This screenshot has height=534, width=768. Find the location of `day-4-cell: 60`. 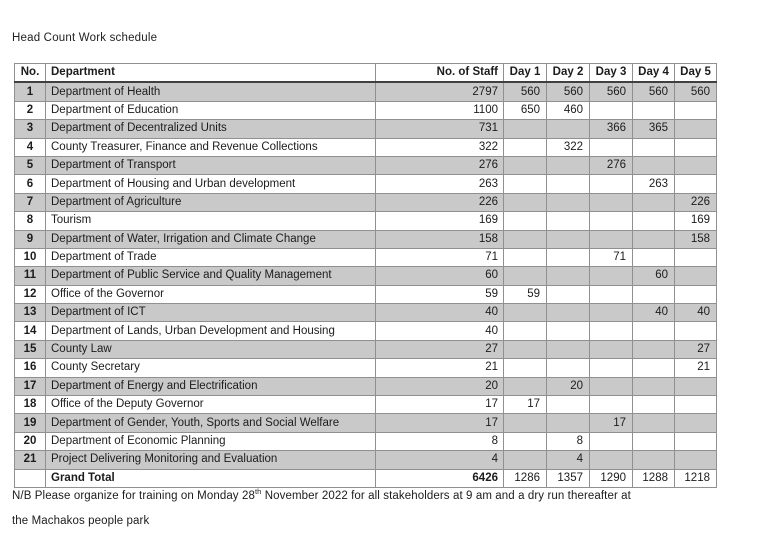

day-4-cell: 60 is located at coordinates (653, 276).